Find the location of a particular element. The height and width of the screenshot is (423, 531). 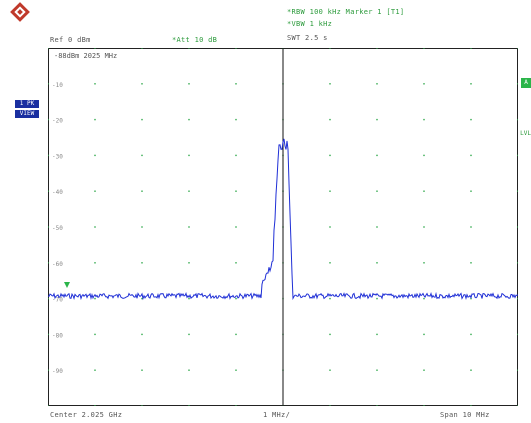

span-label: Span 10 MHz is located at coordinates (465, 415).